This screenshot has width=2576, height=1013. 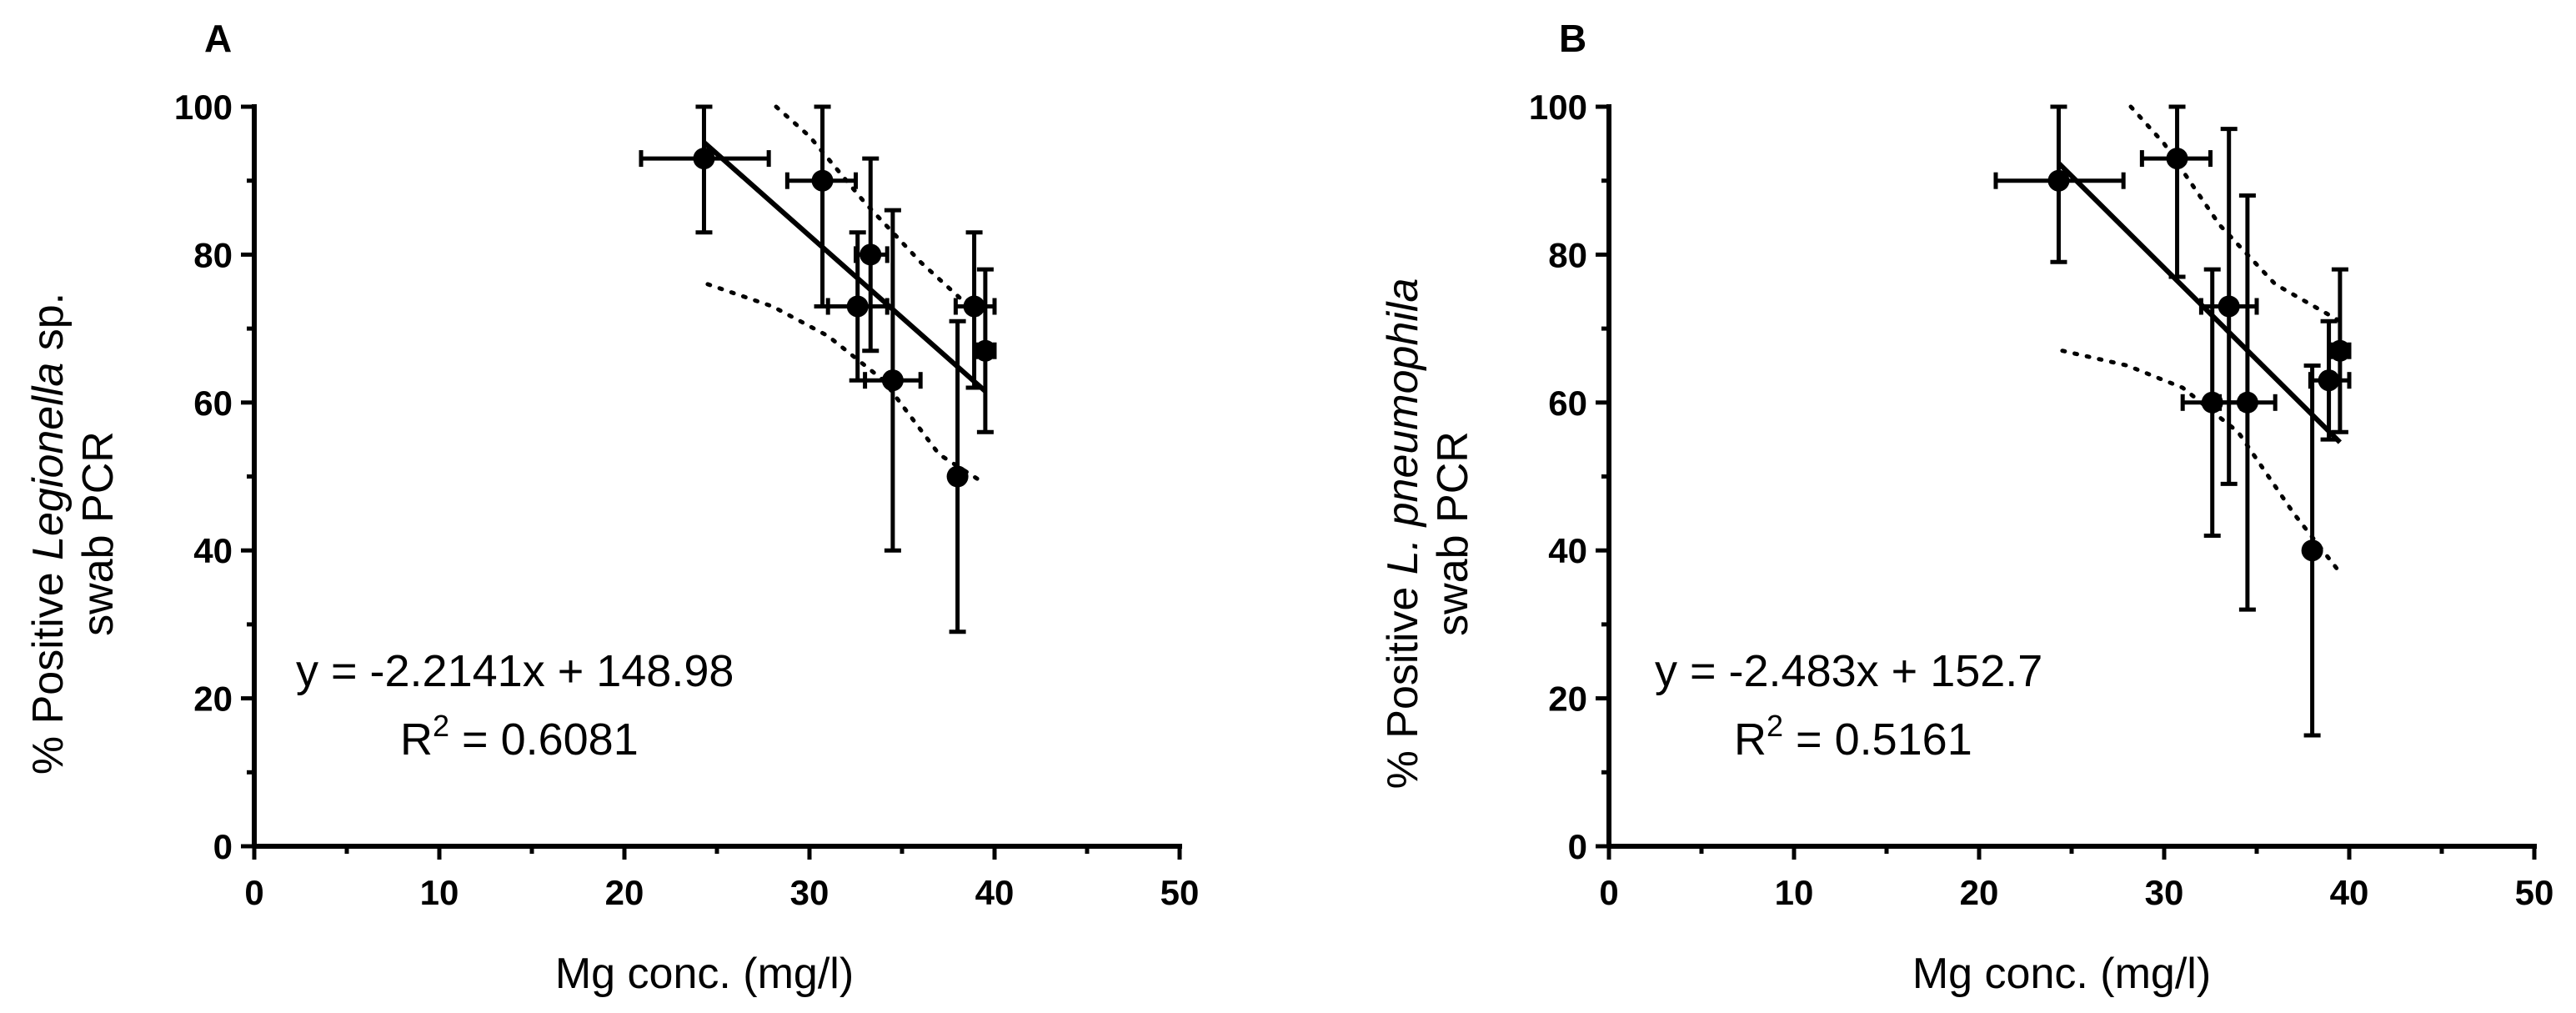 I want to click on regression-equation: y = -2.2141x + 148.98, so click(x=515, y=671).